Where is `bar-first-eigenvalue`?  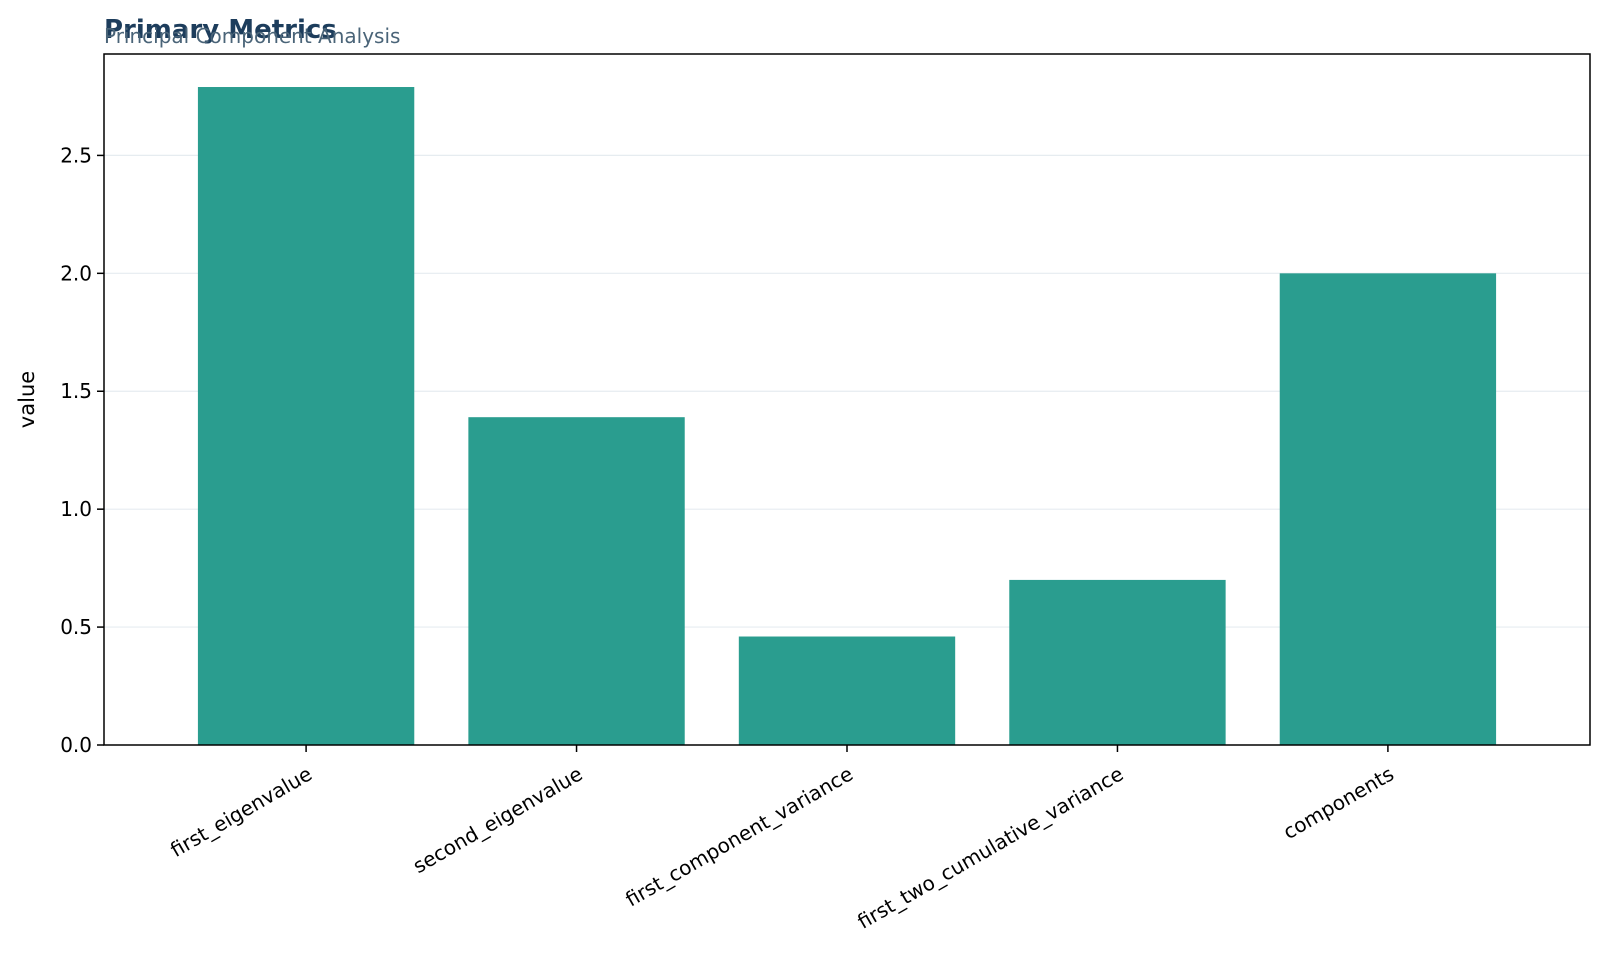
bar-first-eigenvalue is located at coordinates (306, 416).